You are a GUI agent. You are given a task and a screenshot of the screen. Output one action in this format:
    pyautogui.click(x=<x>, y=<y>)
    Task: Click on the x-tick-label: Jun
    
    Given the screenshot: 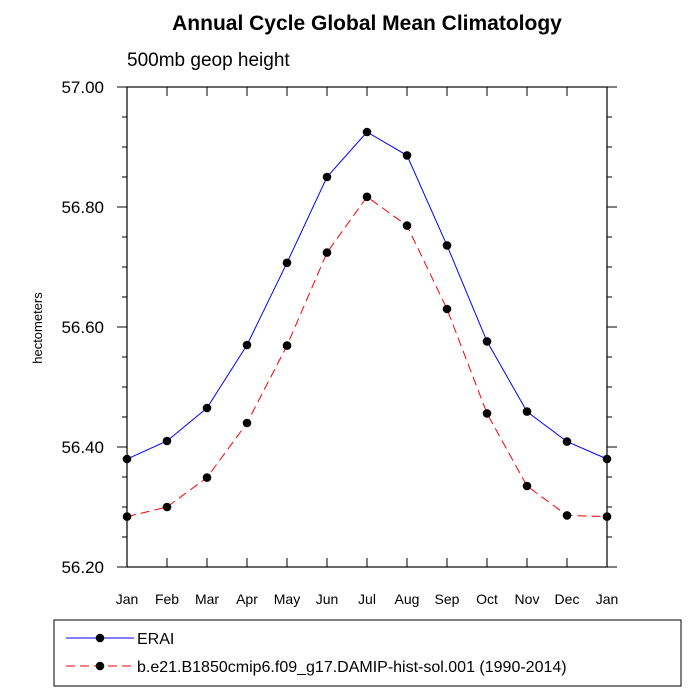 What is the action you would take?
    pyautogui.click(x=327, y=599)
    